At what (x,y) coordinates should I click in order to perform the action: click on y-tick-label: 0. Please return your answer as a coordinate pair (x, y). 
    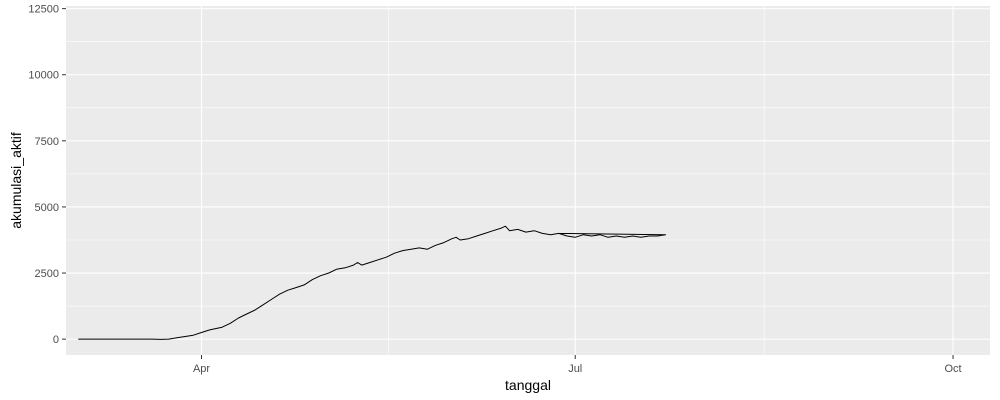
    Looking at the image, I should click on (56, 340).